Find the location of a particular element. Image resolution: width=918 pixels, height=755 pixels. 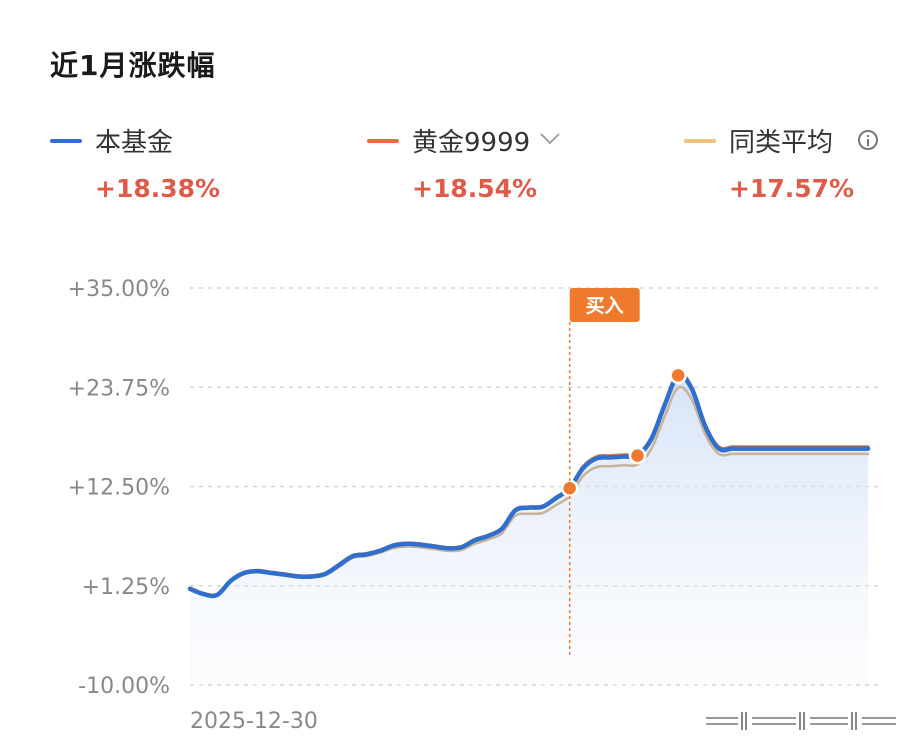

legend-name-fund: 本基金 is located at coordinates (134, 143).